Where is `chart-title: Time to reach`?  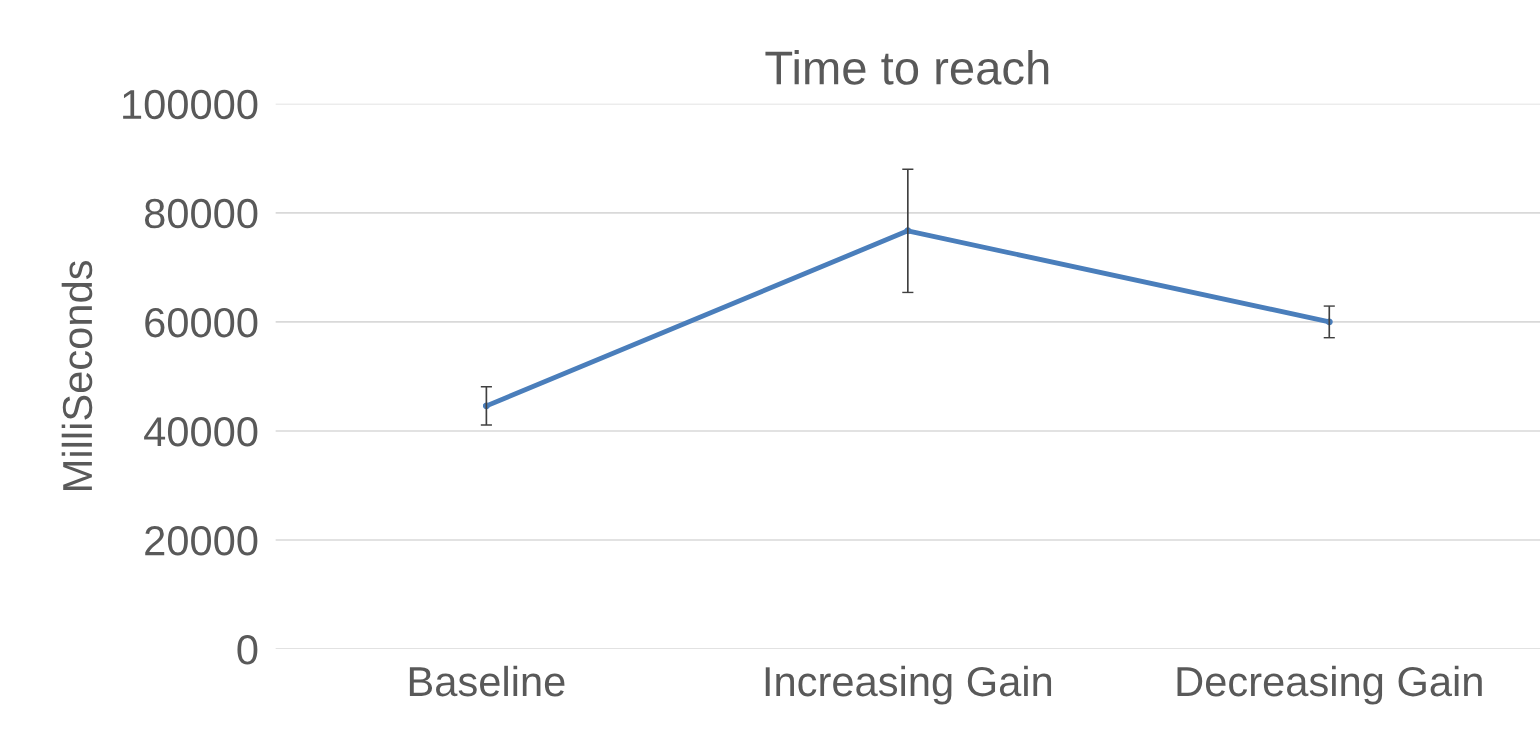
chart-title: Time to reach is located at coordinates (907, 67).